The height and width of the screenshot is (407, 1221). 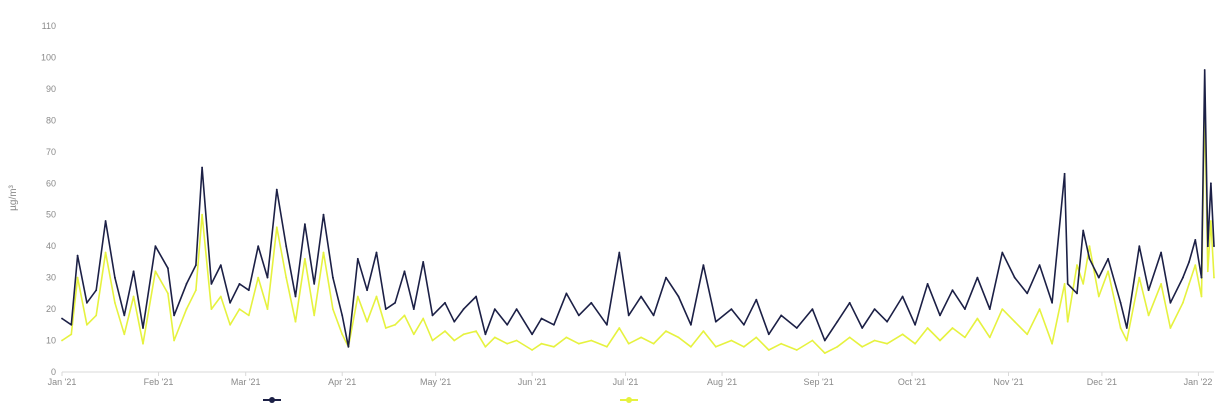 I want to click on legend-item-pm25, so click(x=629, y=400).